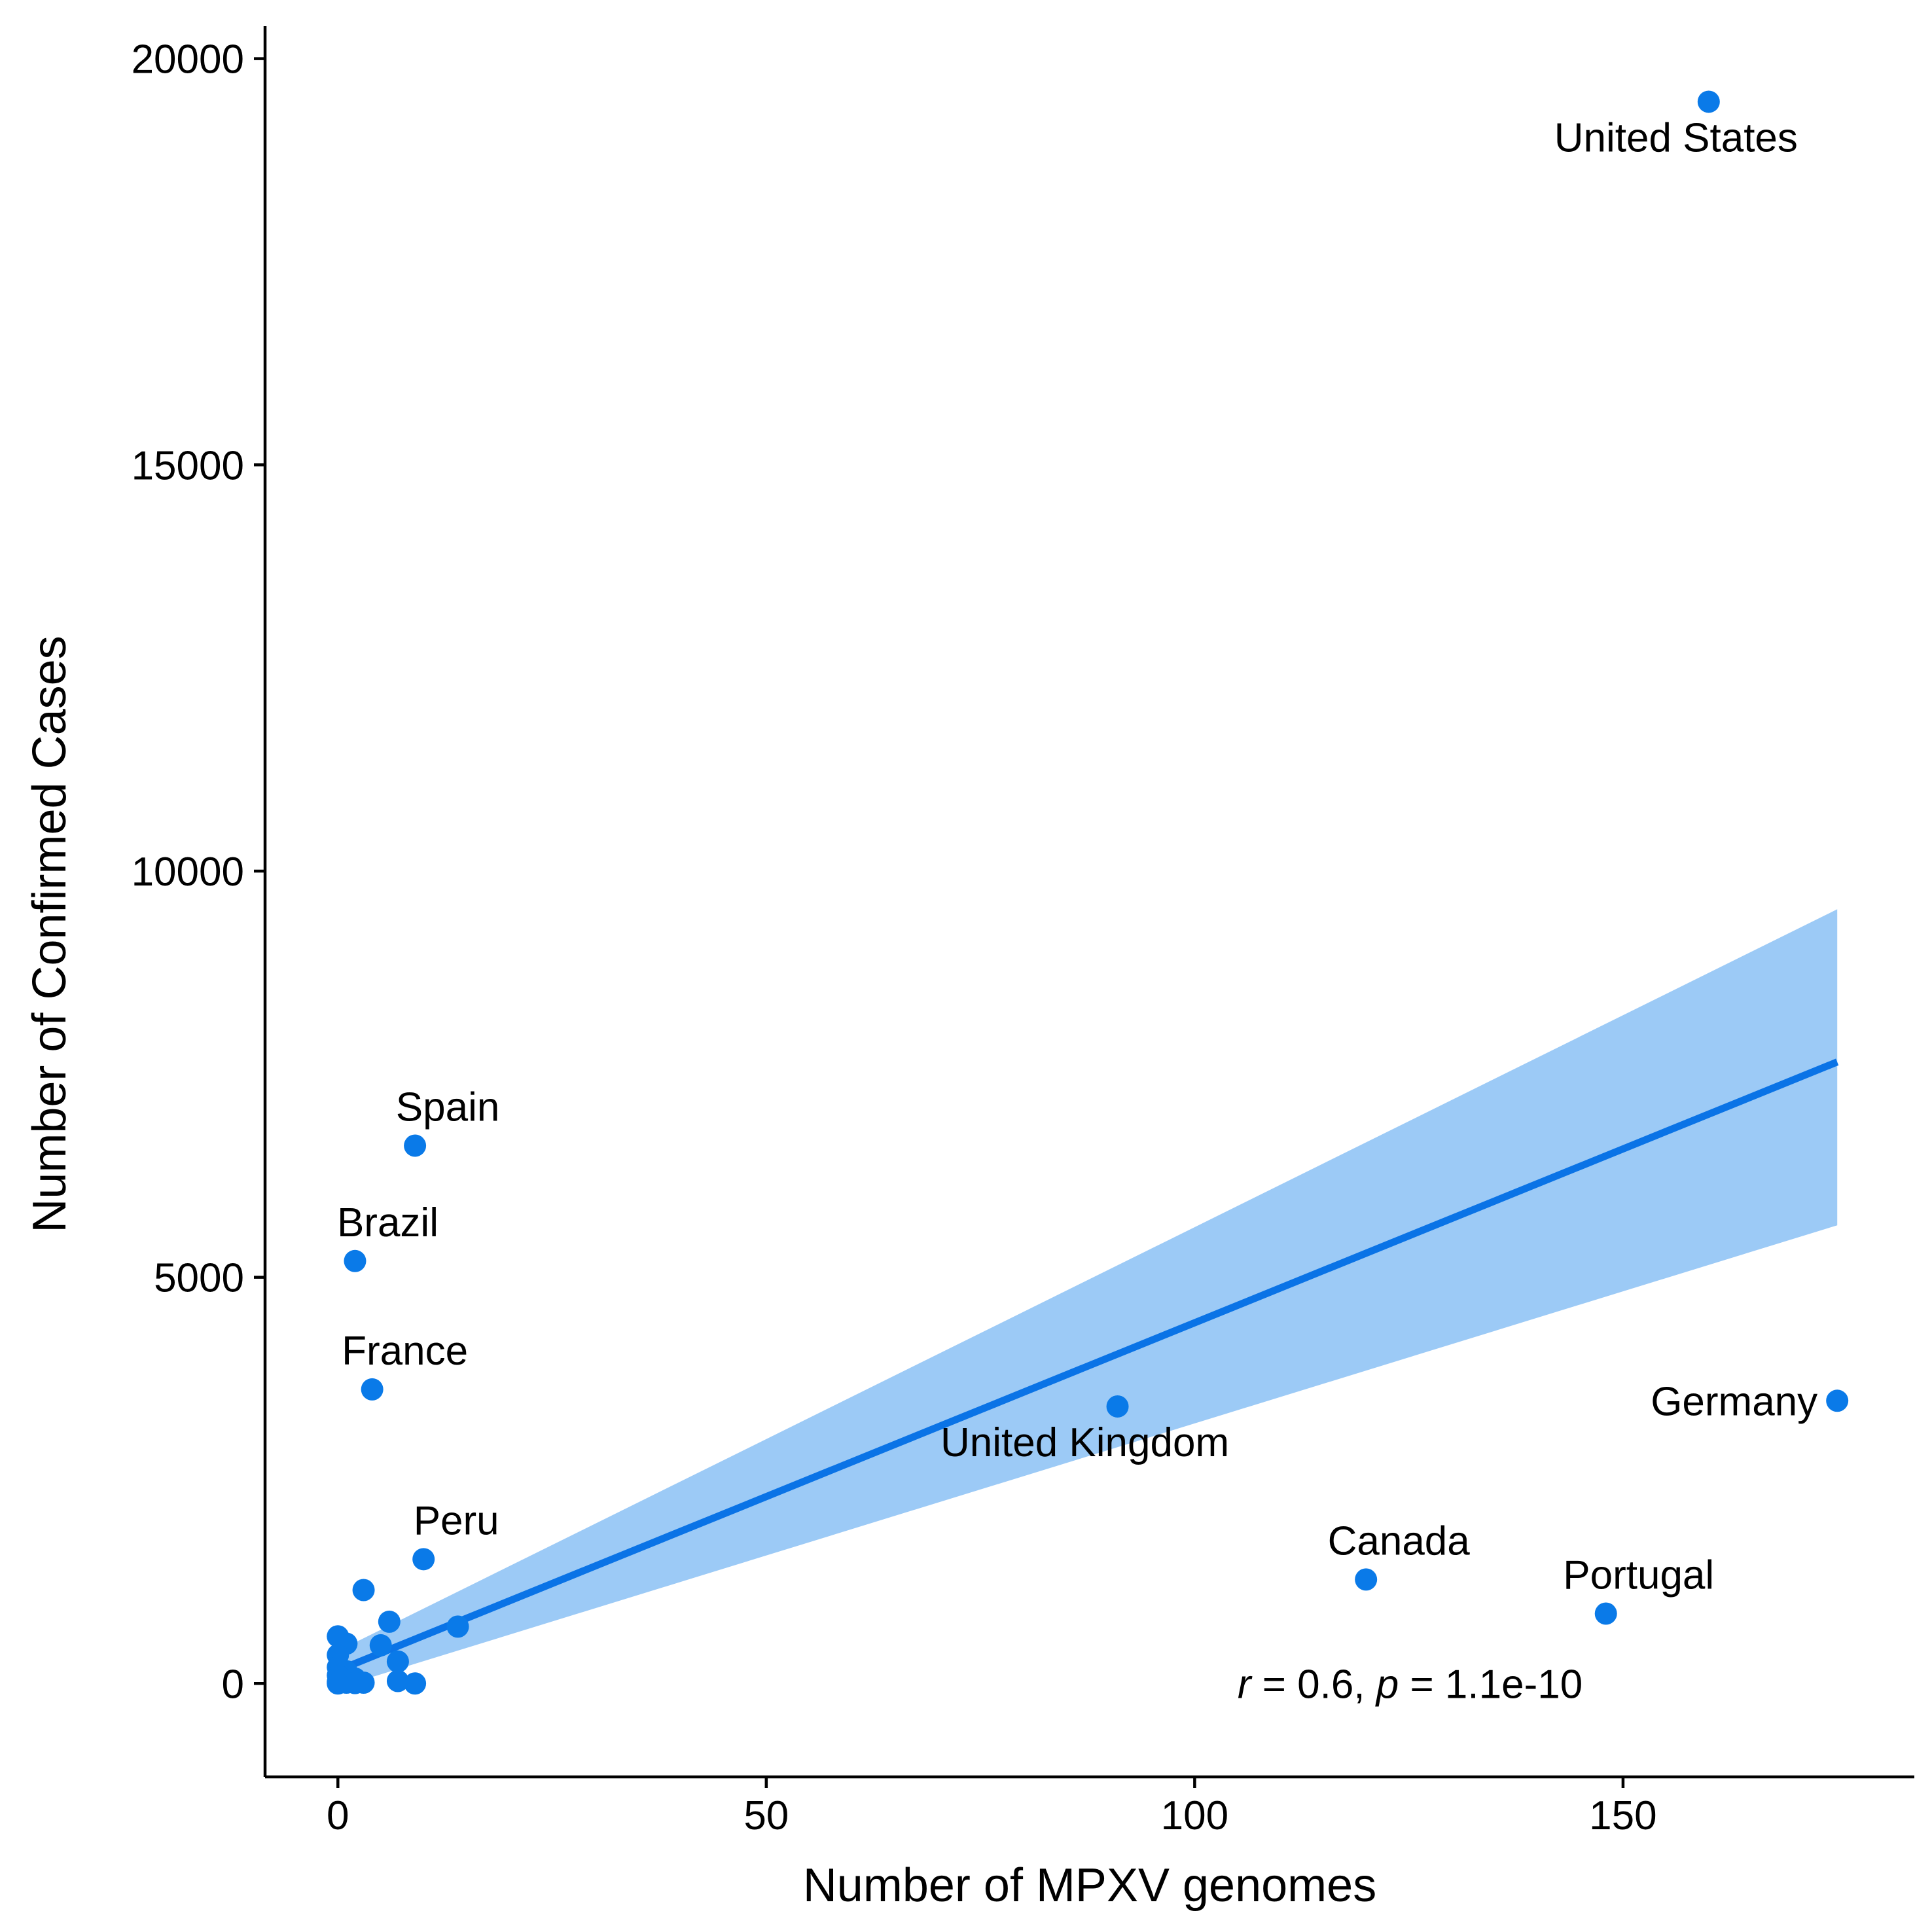 This screenshot has width=1932, height=1932. I want to click on r-value: = 0.6,, so click(1313, 1684).